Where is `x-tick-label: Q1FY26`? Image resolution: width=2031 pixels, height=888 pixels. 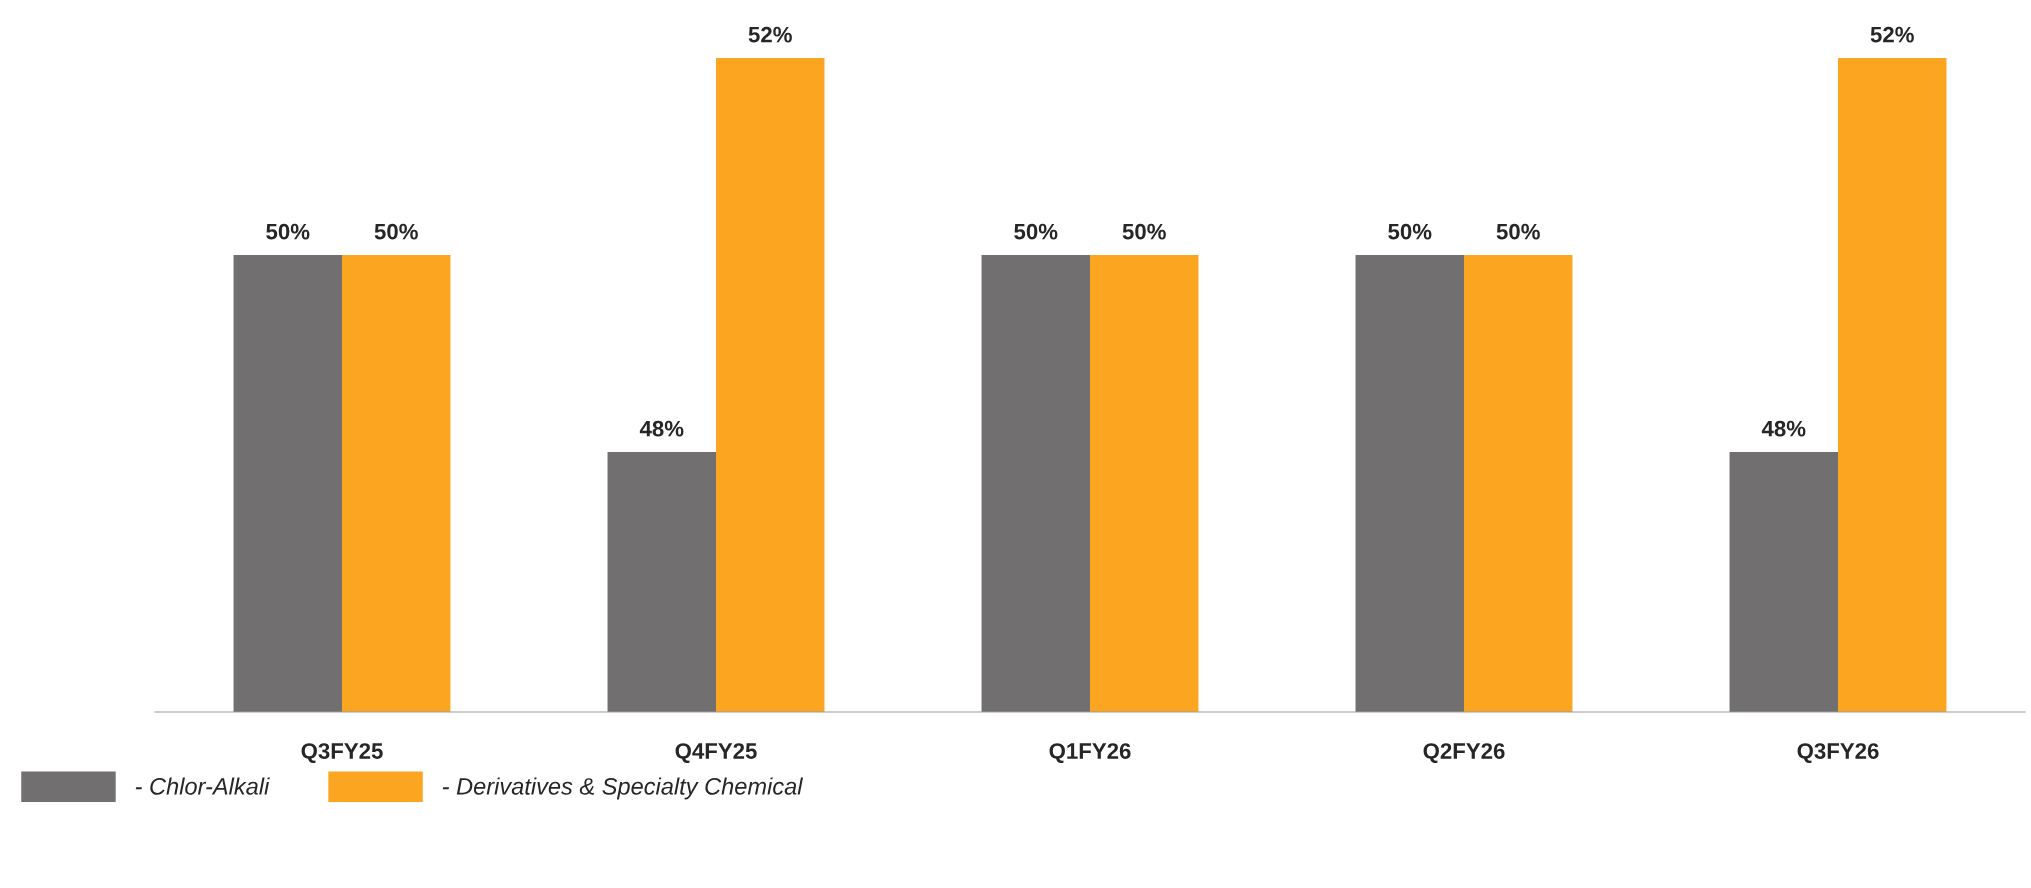 x-tick-label: Q1FY26 is located at coordinates (1090, 753).